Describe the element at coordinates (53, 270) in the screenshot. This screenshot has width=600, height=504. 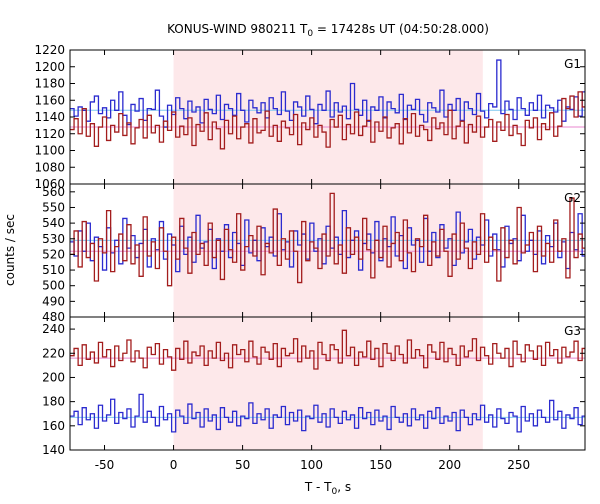
I see `y-tick-label: 510` at that location.